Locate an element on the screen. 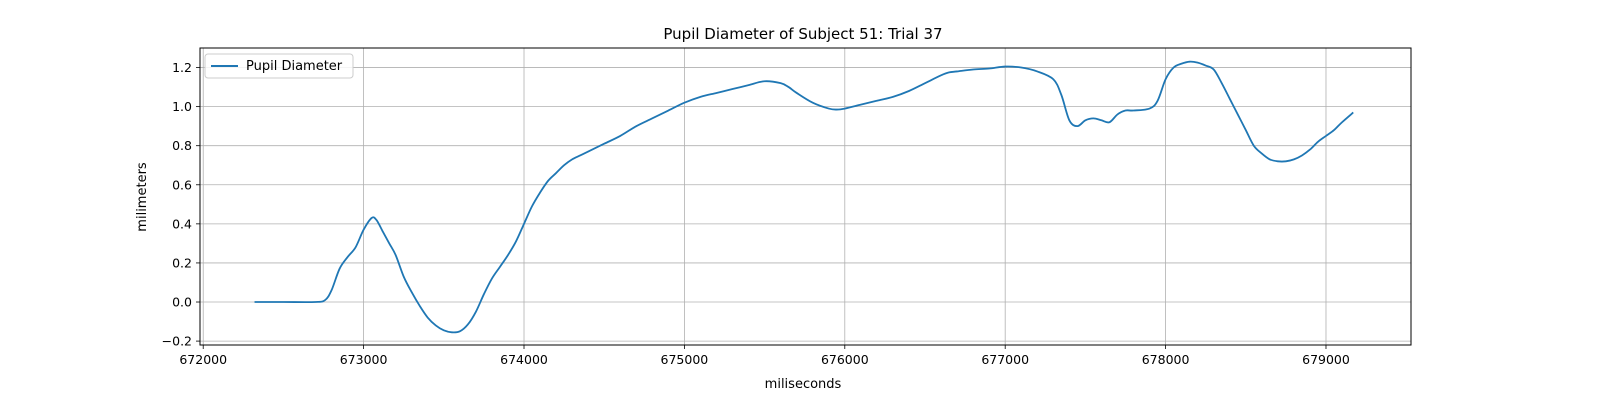 This screenshot has width=1600, height=400. y-axis-label: milimeters is located at coordinates (142, 197).